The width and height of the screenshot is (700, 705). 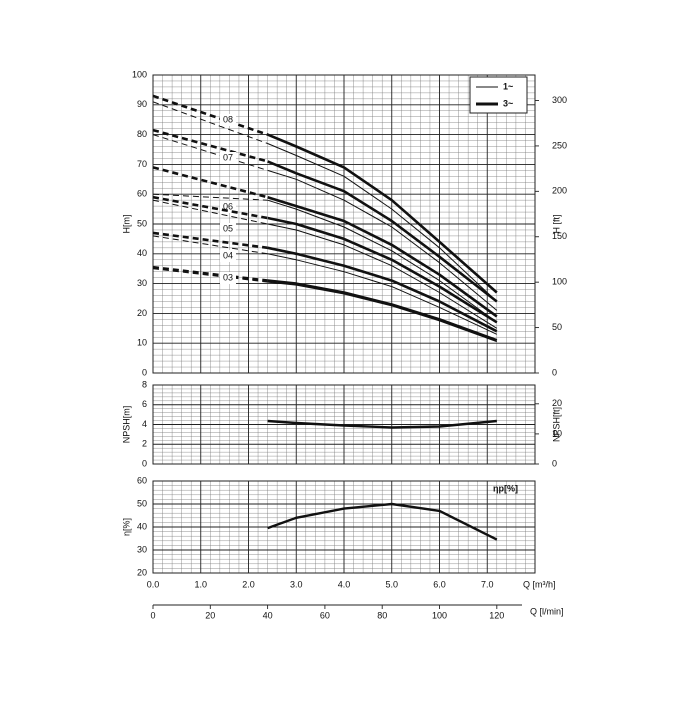 I want to click on y2-tick-label: 200, so click(x=559, y=191).